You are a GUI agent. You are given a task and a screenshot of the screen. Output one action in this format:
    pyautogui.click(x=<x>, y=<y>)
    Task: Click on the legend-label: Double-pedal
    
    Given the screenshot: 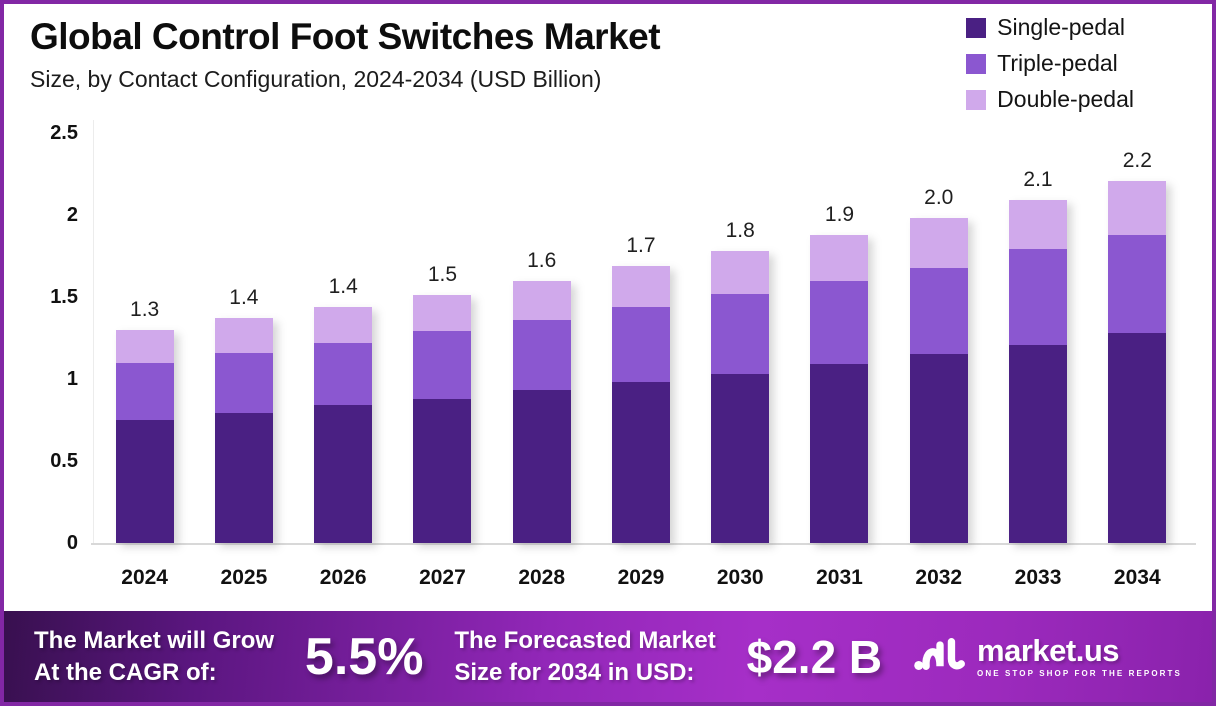 What is the action you would take?
    pyautogui.click(x=1065, y=99)
    